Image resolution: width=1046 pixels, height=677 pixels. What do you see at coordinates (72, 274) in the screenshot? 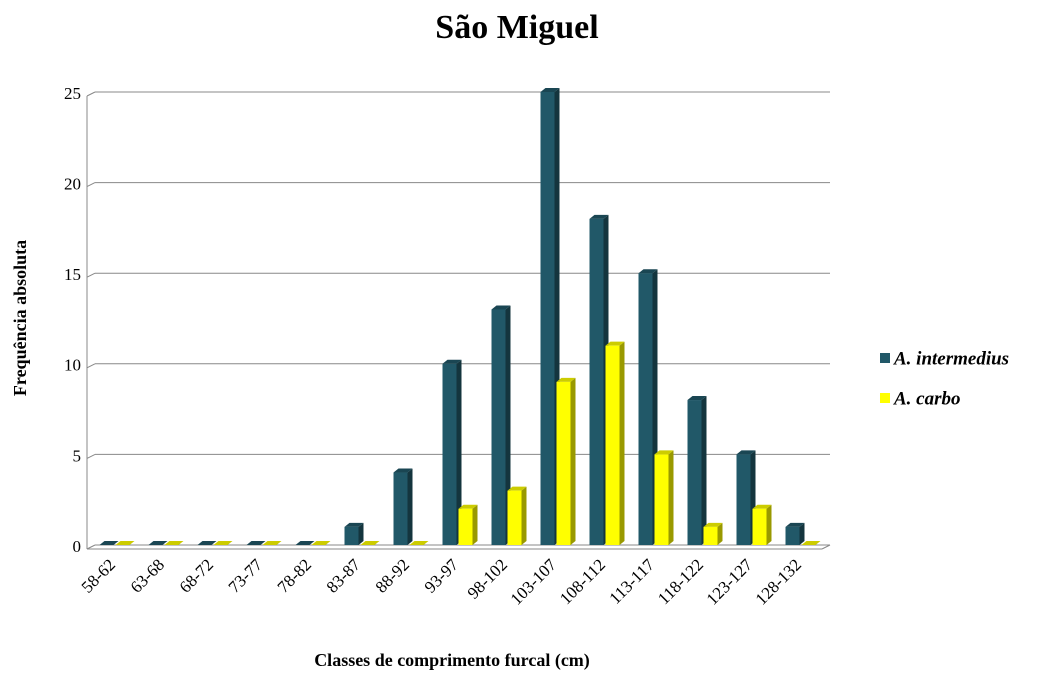
I see `y-tick-label: 15` at bounding box center [72, 274].